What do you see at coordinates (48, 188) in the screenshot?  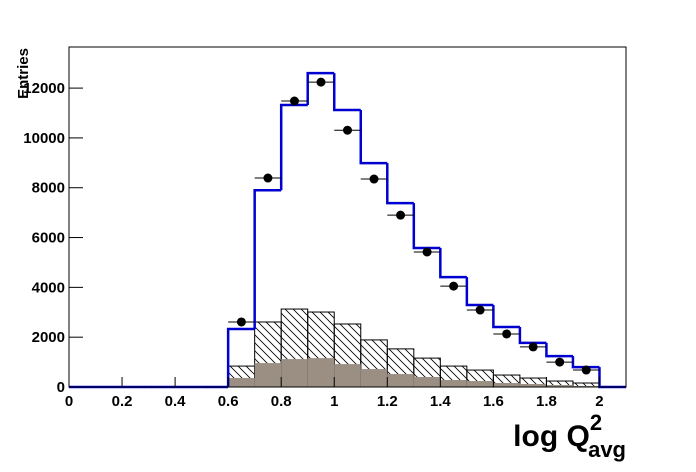 I see `y-tick-label: 8000` at bounding box center [48, 188].